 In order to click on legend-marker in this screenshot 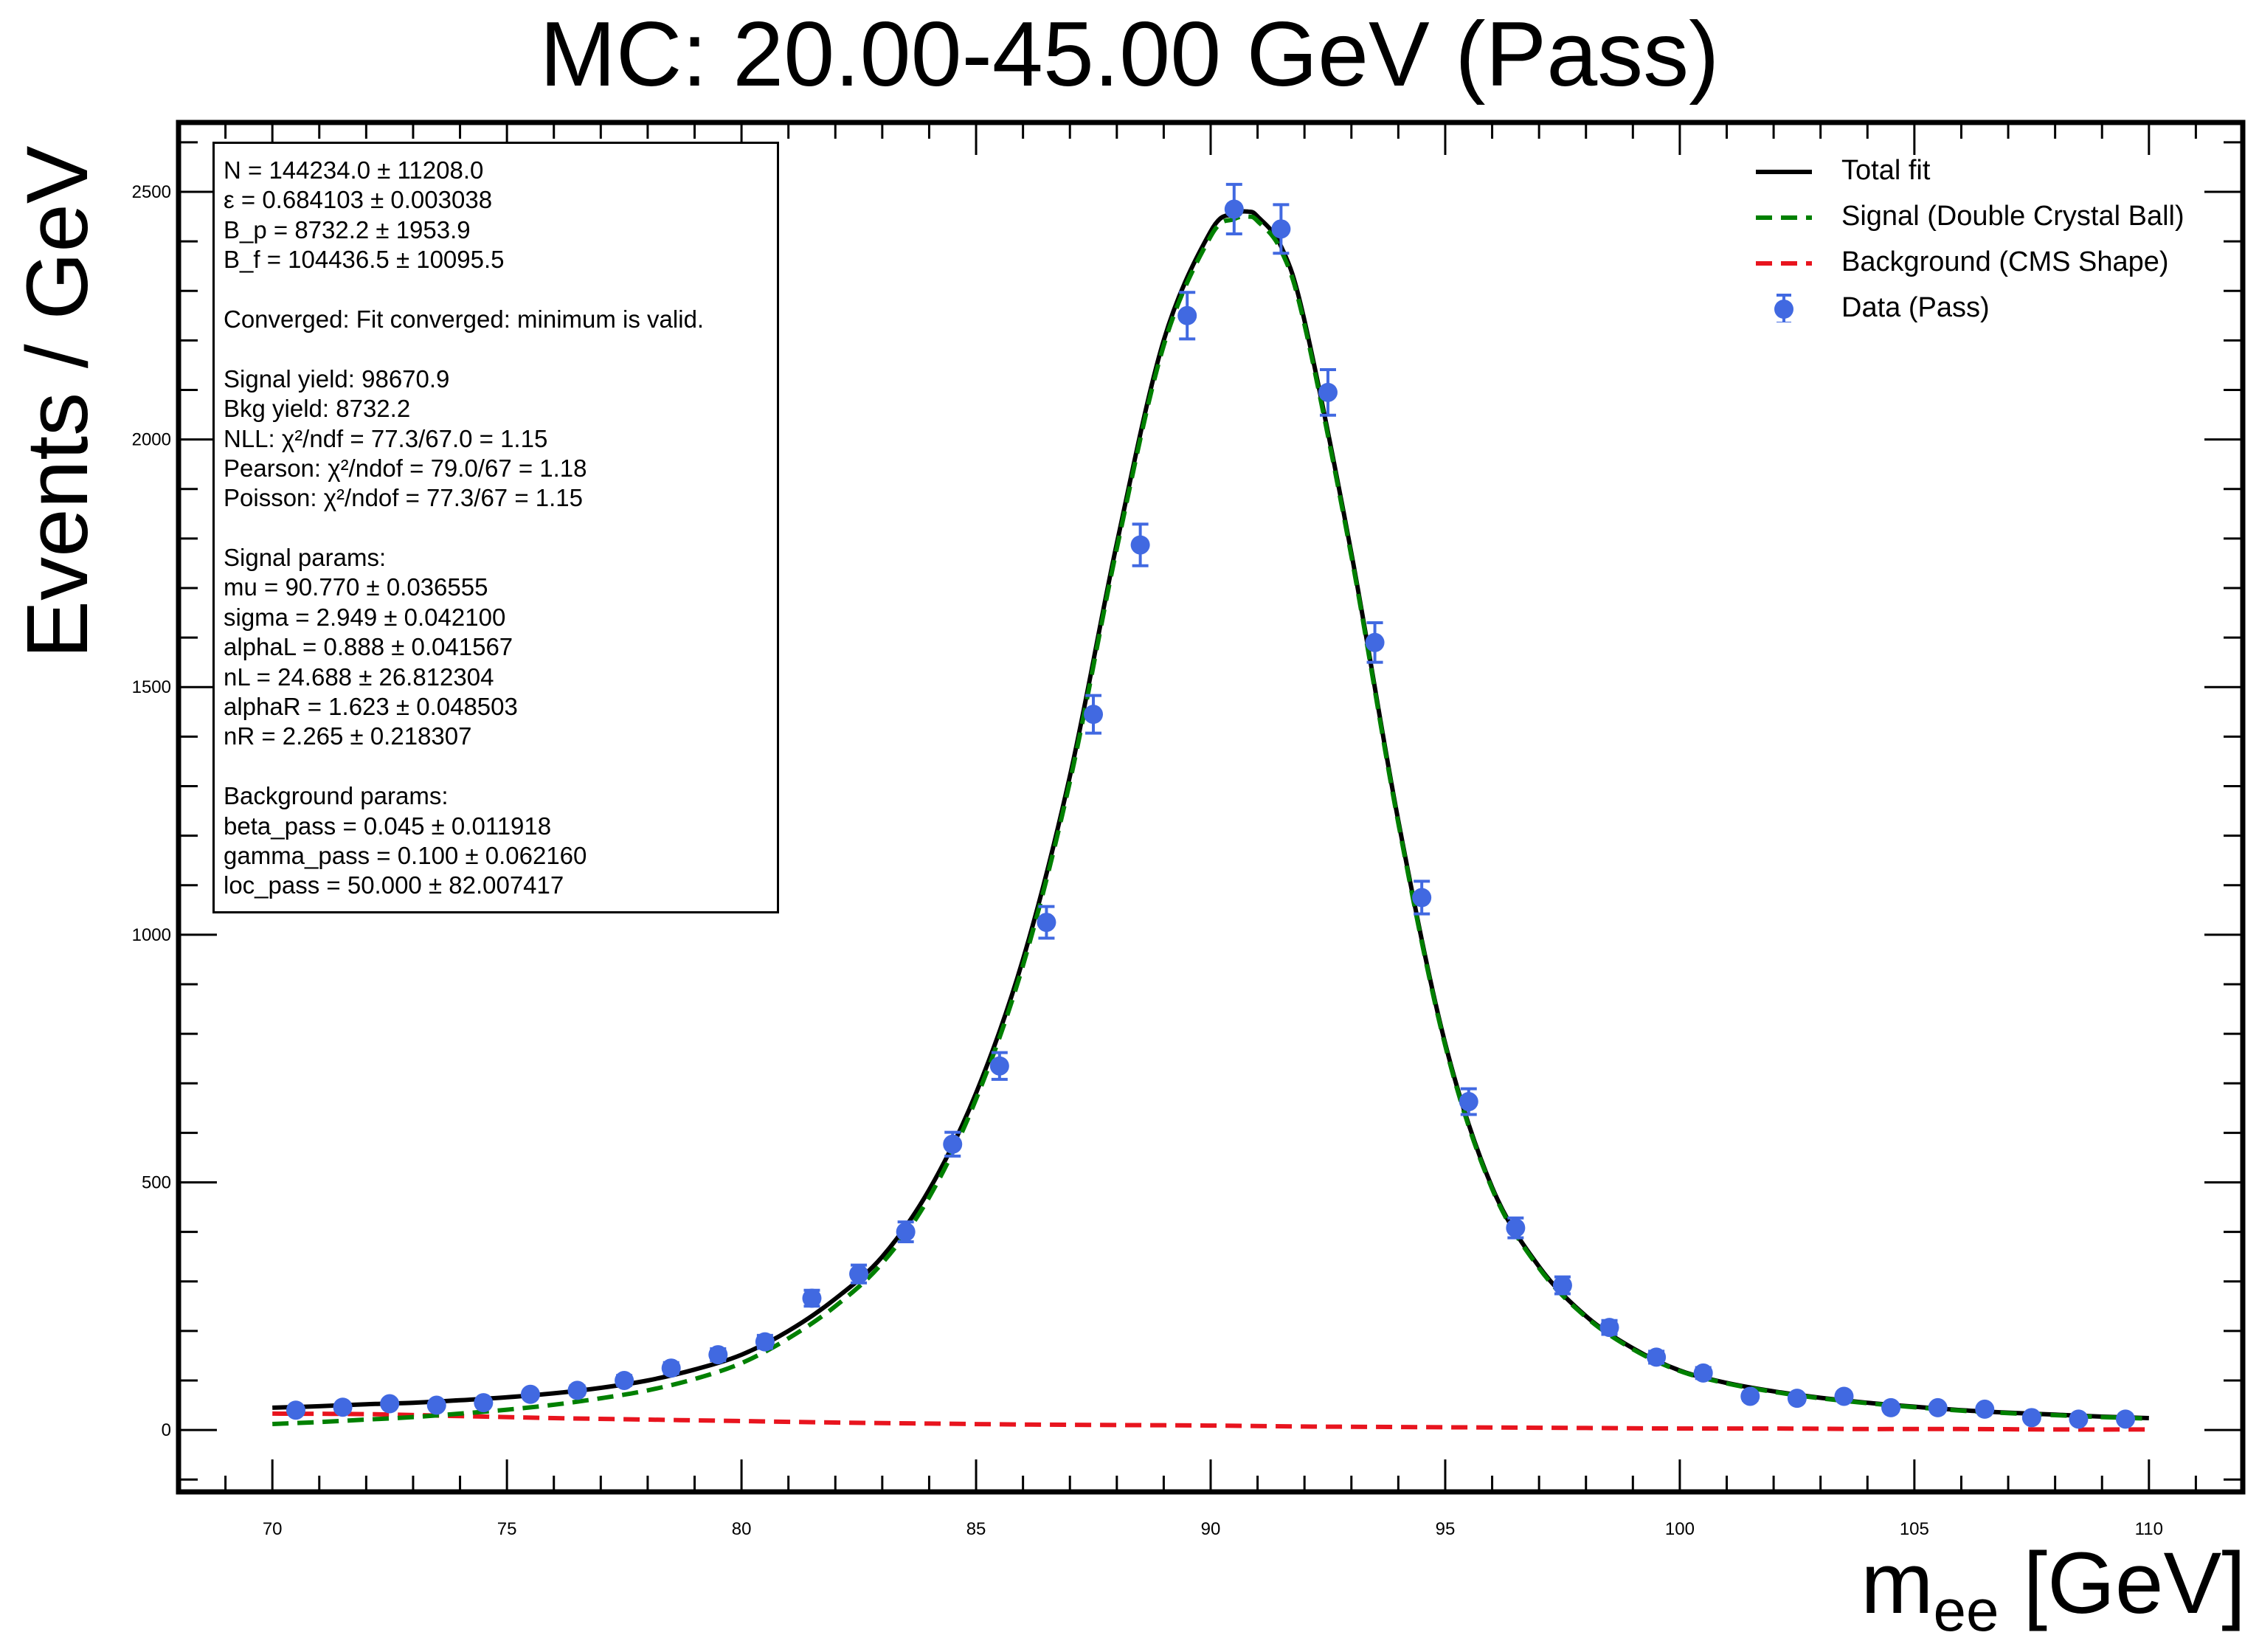, I will do `click(1783, 310)`.